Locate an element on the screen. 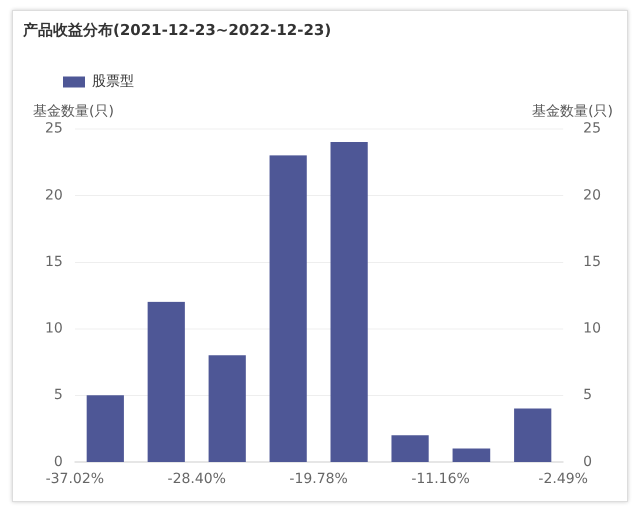 The width and height of the screenshot is (640, 511). y-tick-label: 25 is located at coordinates (53, 128).